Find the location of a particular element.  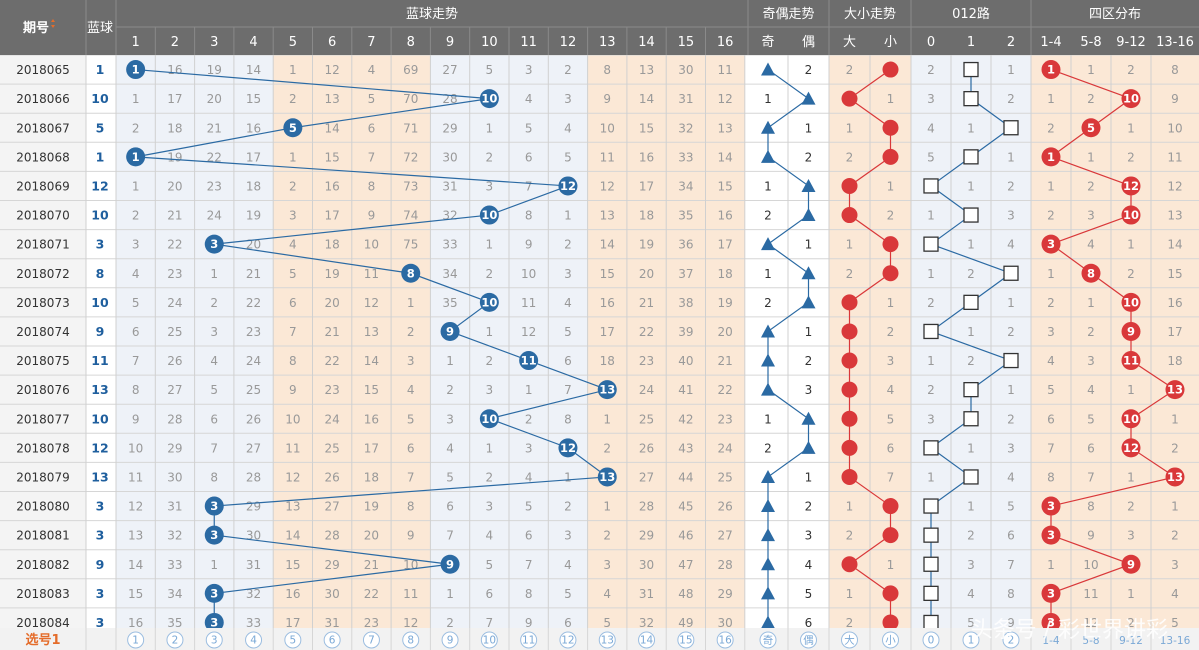

miss-value: 28 is located at coordinates (253, 477).